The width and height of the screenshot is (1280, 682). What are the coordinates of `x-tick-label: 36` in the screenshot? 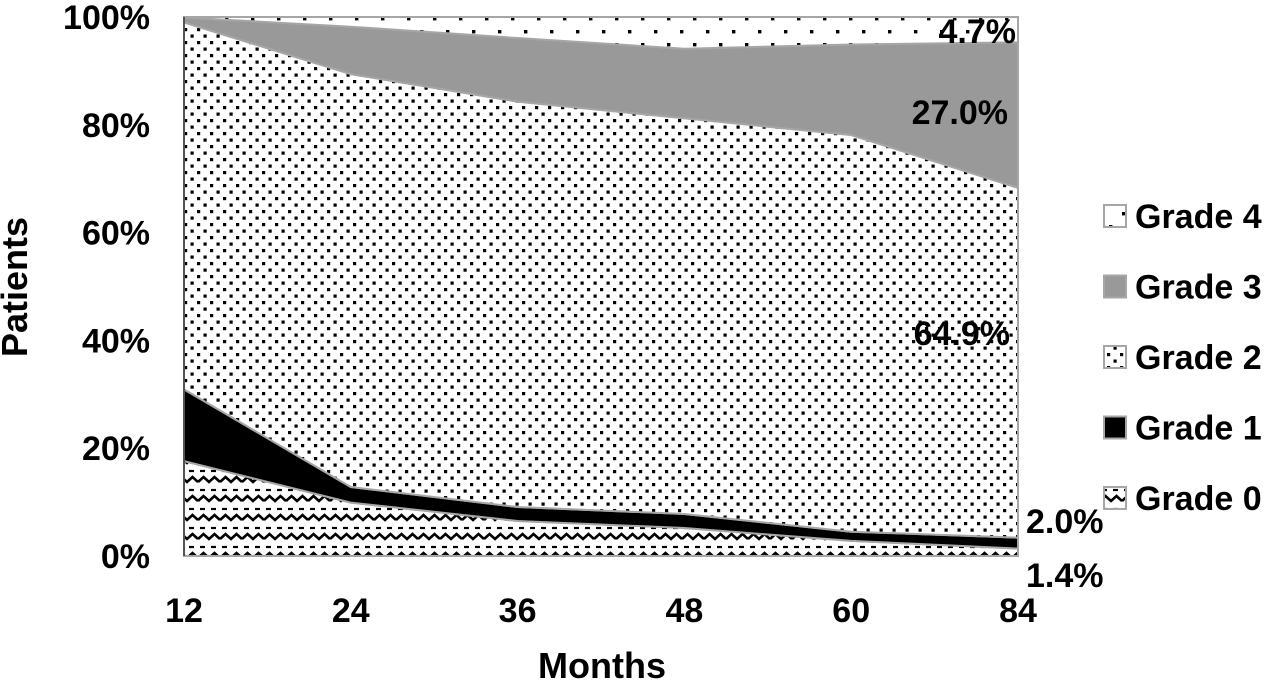 It's located at (518, 611).